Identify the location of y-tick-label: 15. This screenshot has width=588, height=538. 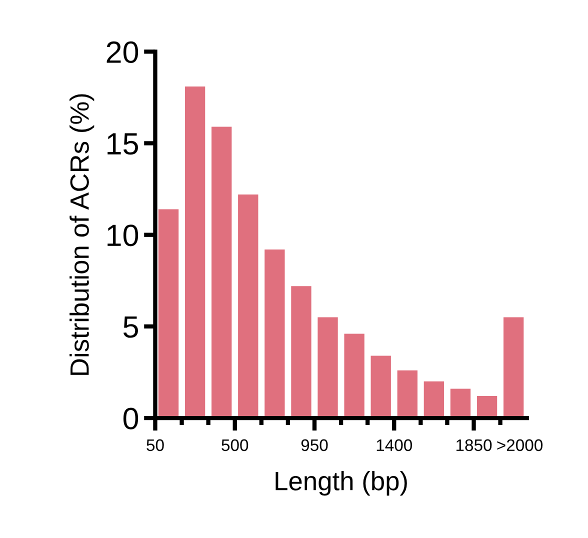
(123, 144).